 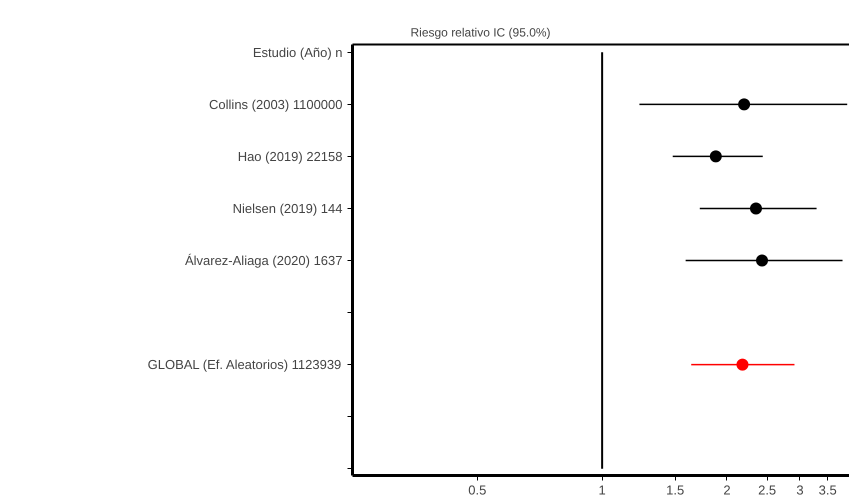 What do you see at coordinates (727, 490) in the screenshot?
I see `x-tick-label: 2` at bounding box center [727, 490].